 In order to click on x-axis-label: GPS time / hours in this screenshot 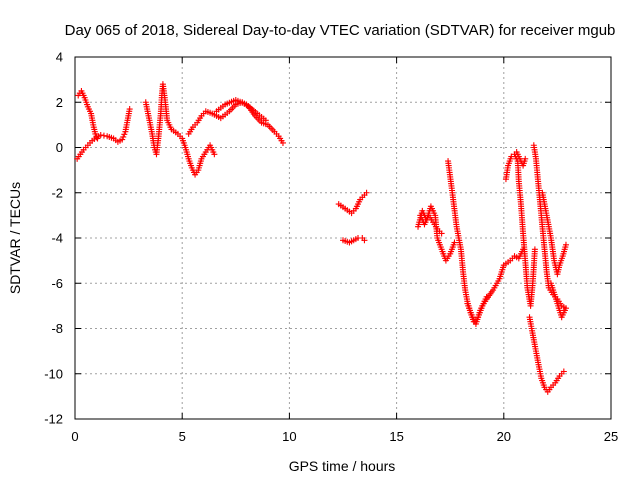, I will do `click(342, 466)`.